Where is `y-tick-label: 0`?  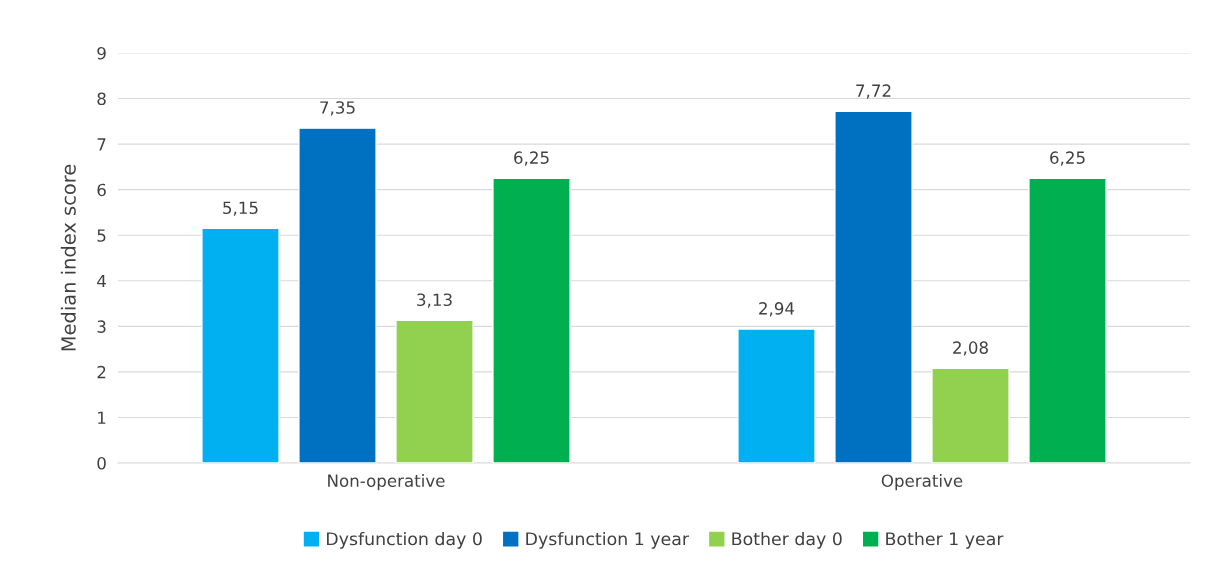 y-tick-label: 0 is located at coordinates (101, 463).